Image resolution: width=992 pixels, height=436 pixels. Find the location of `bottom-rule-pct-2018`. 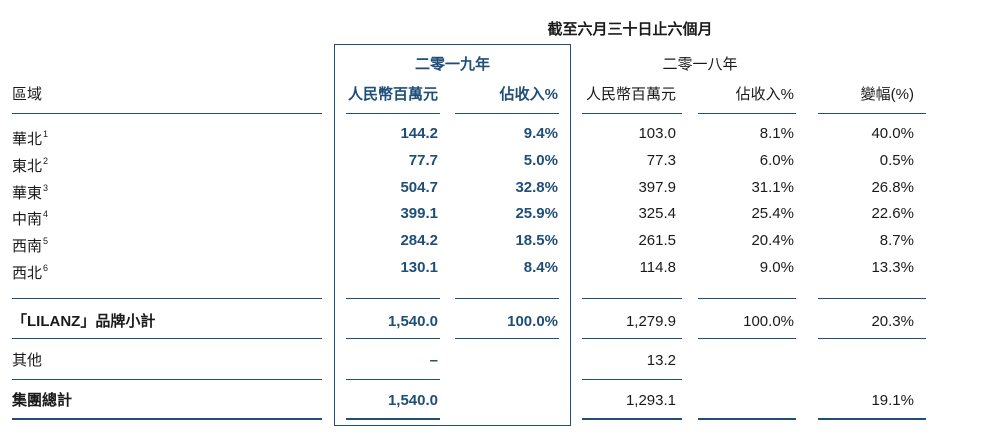

bottom-rule-pct-2018 is located at coordinates (747, 419).